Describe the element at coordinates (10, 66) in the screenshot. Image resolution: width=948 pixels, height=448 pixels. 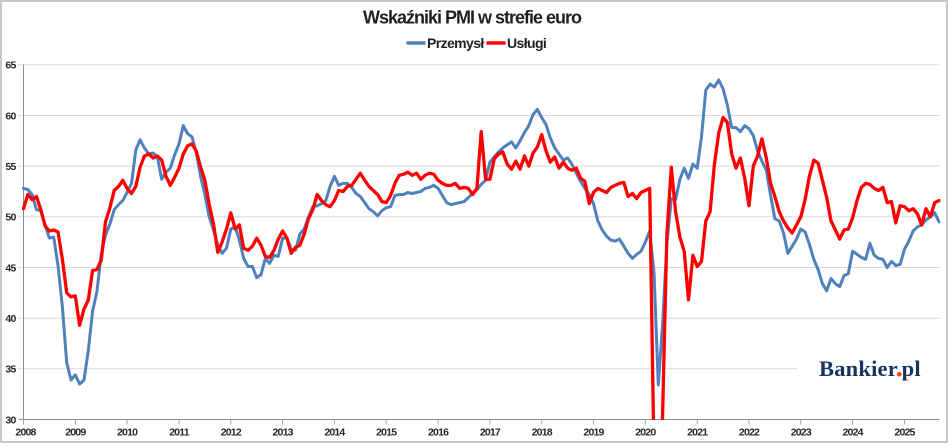
I see `svg-text: 65` at that location.